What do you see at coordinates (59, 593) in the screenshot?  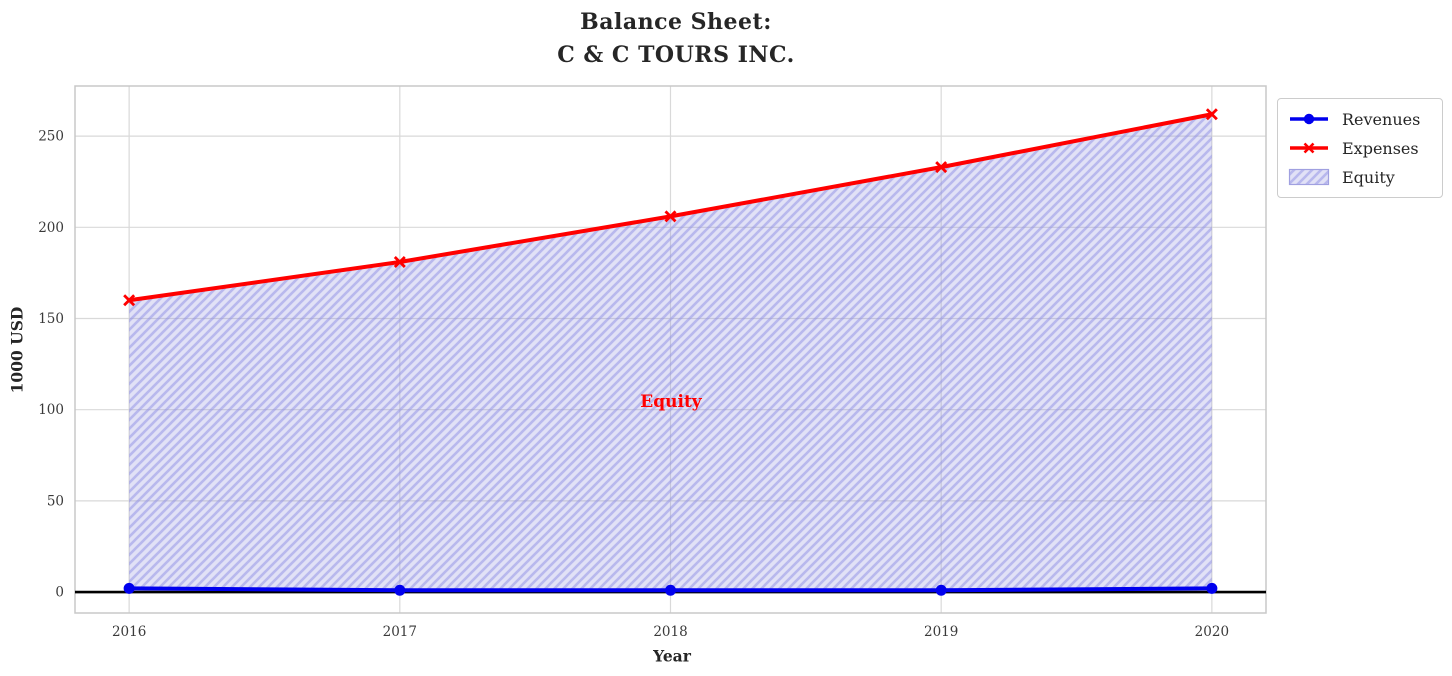 I see `y-tick-label: 0` at bounding box center [59, 593].